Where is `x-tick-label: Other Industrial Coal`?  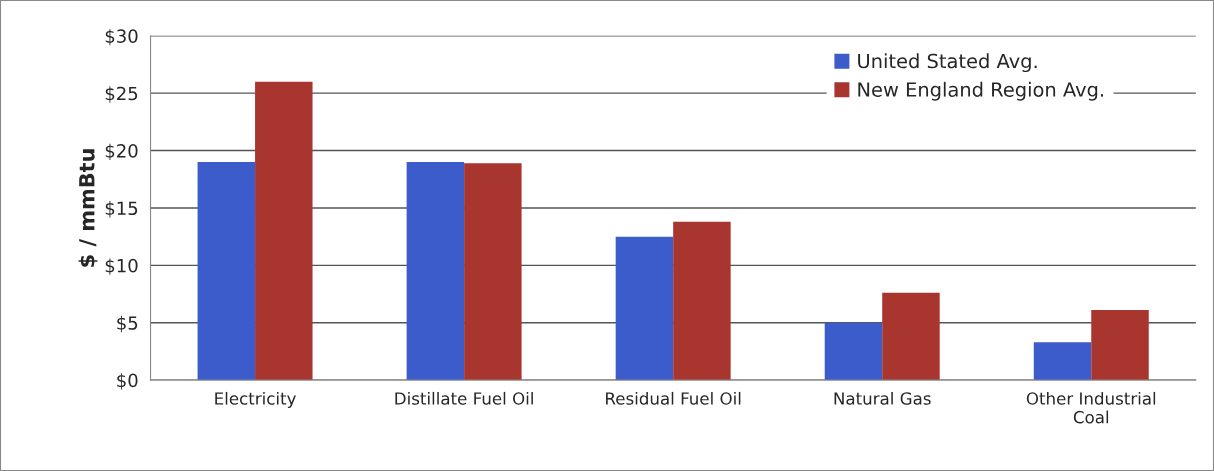 x-tick-label: Other Industrial Coal is located at coordinates (1091, 407).